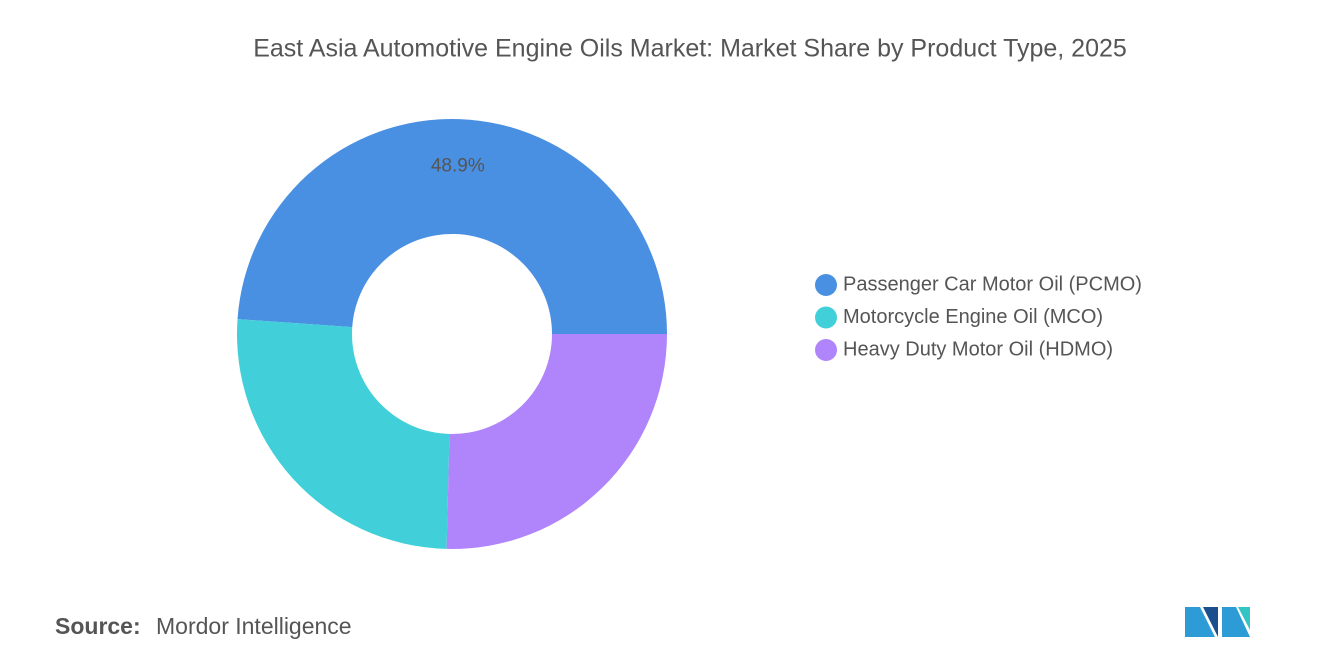 Image resolution: width=1320 pixels, height=665 pixels. I want to click on source-label: Source:, so click(98, 626).